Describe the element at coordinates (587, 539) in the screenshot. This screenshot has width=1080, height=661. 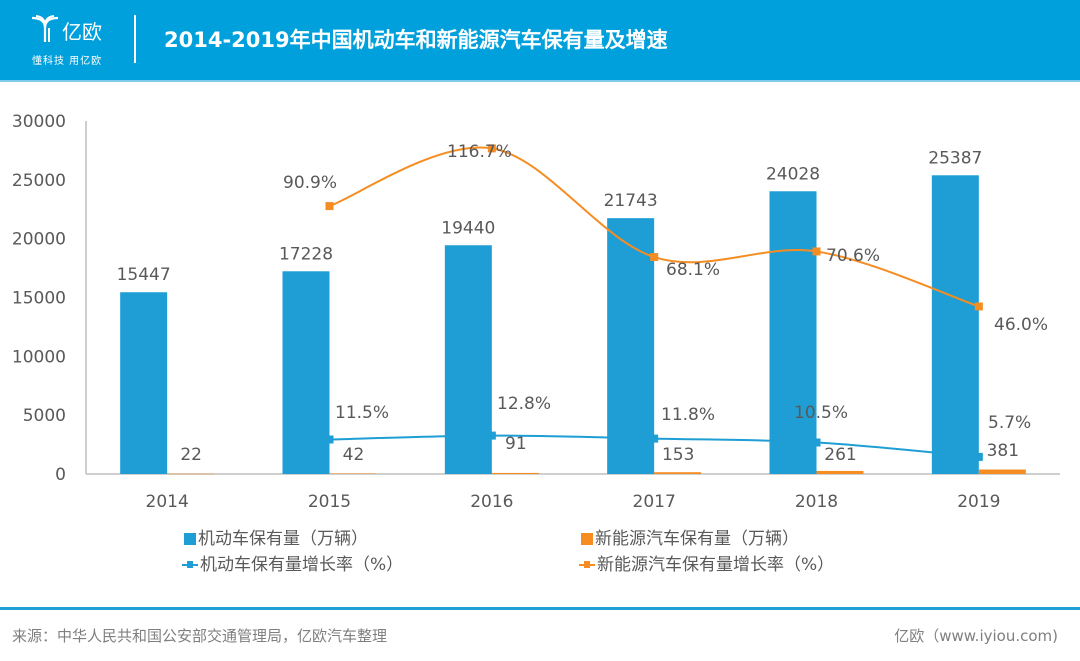
I see `legend-swatch-orange-square` at that location.